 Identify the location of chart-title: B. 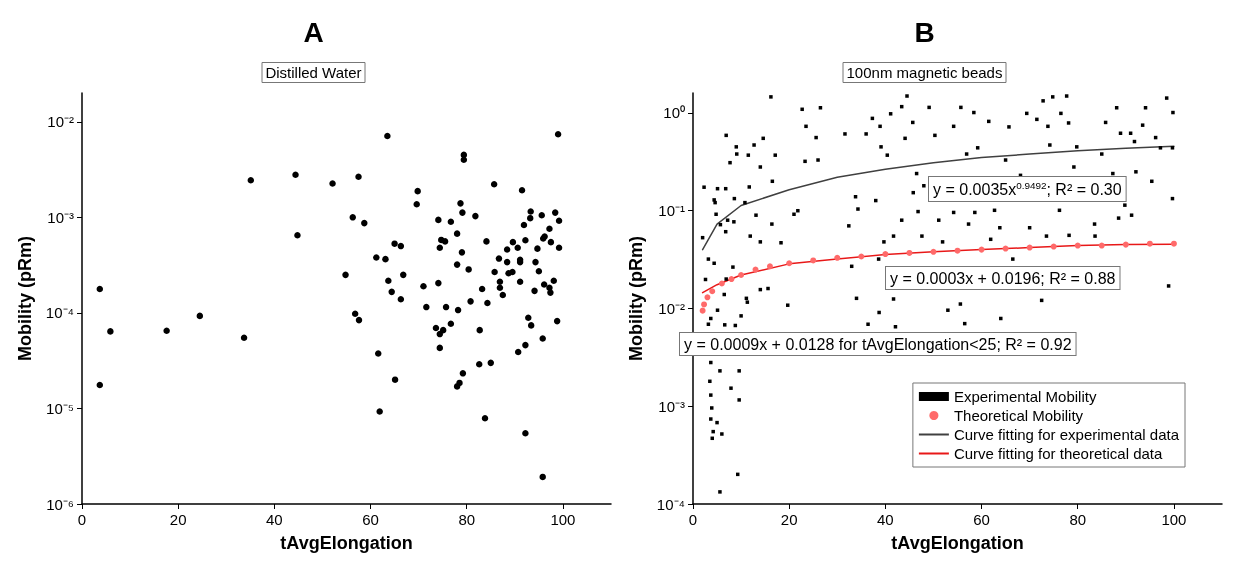
(924, 32).